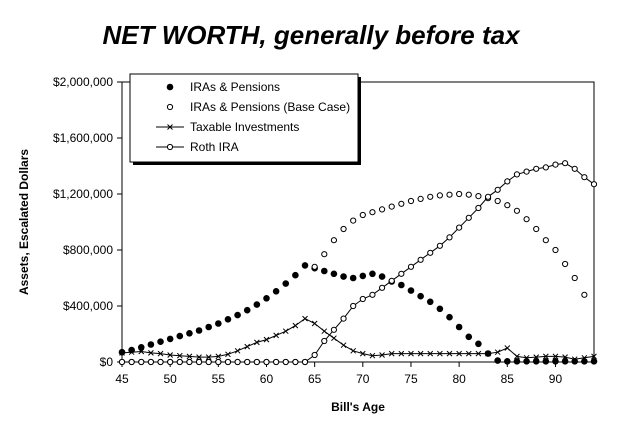 This screenshot has height=430, width=622. I want to click on x-tick-label: 75, so click(411, 379).